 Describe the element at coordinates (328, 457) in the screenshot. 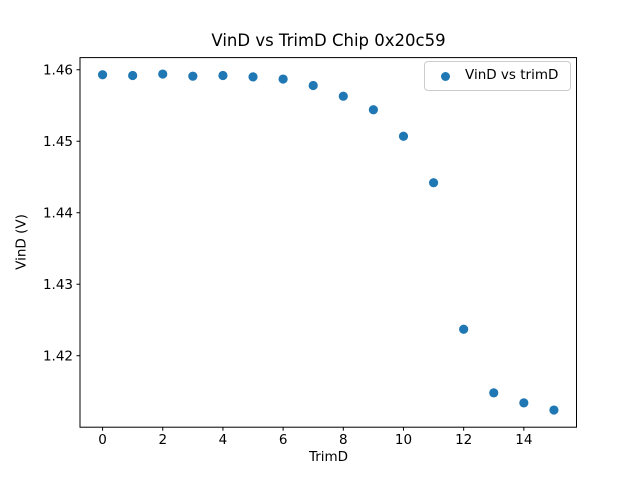

I see `x-axis-label: TrimD` at that location.